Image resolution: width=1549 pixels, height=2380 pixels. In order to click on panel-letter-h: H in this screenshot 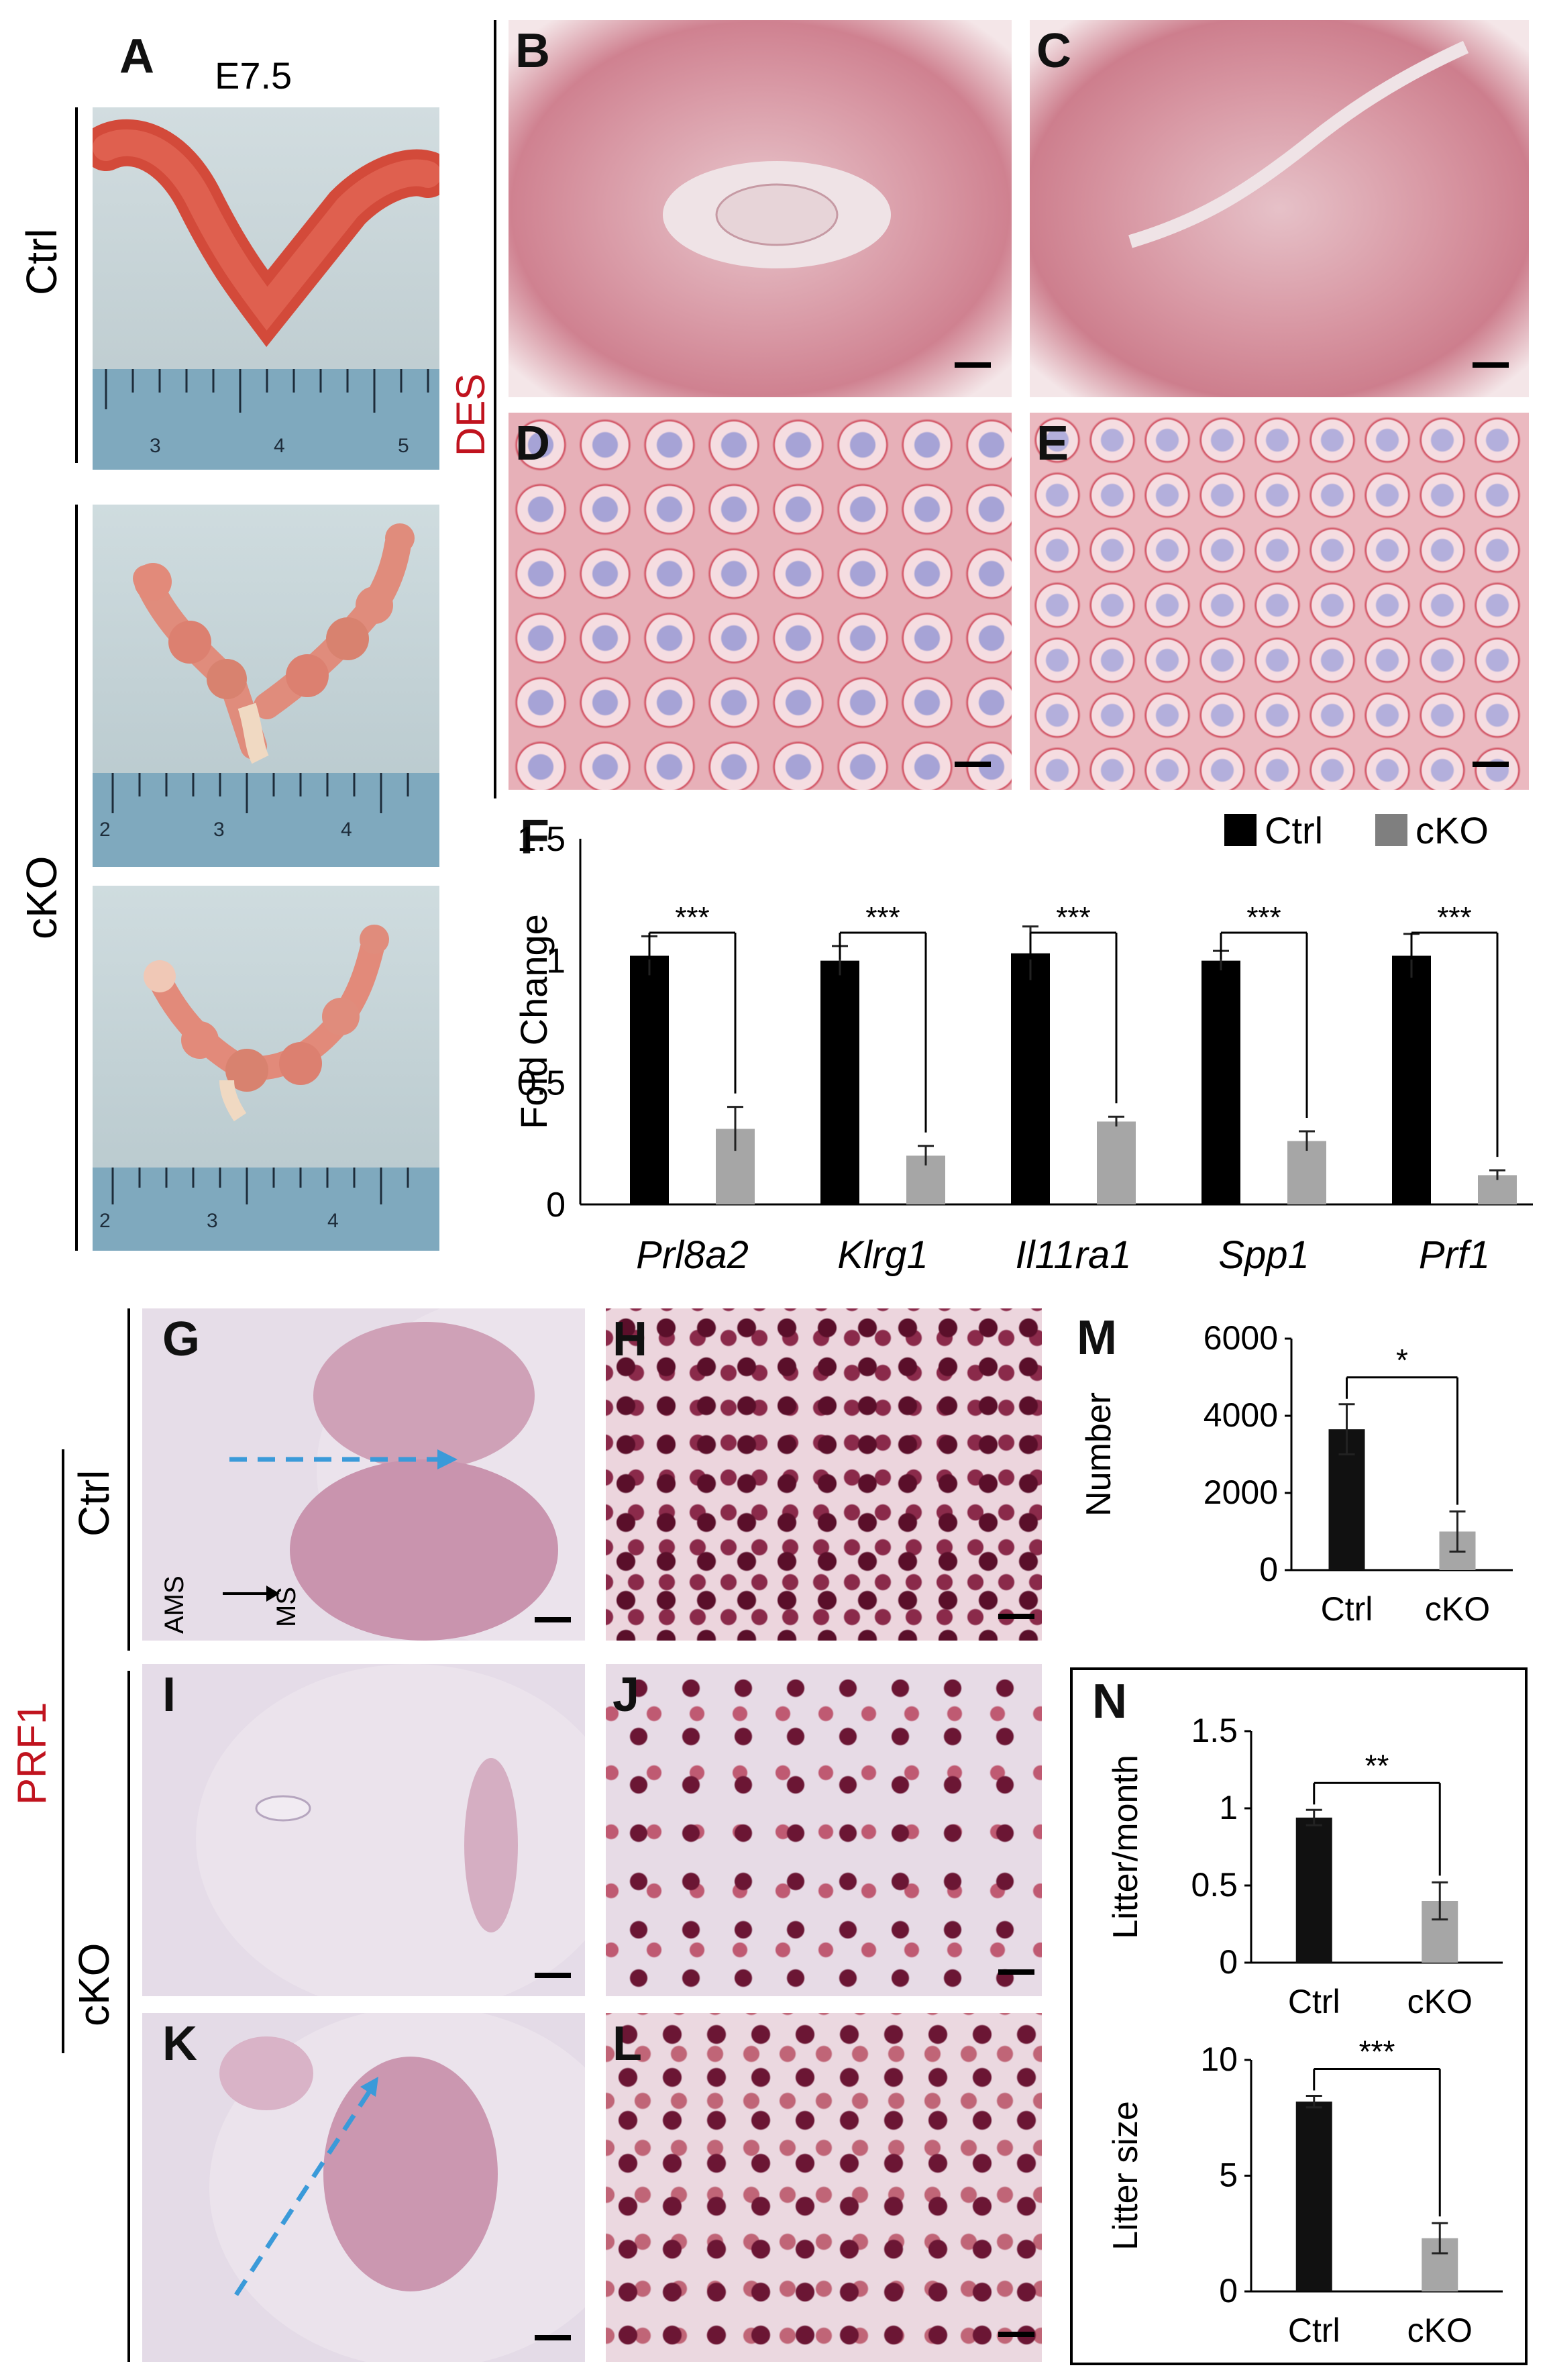, I will do `click(629, 1339)`.